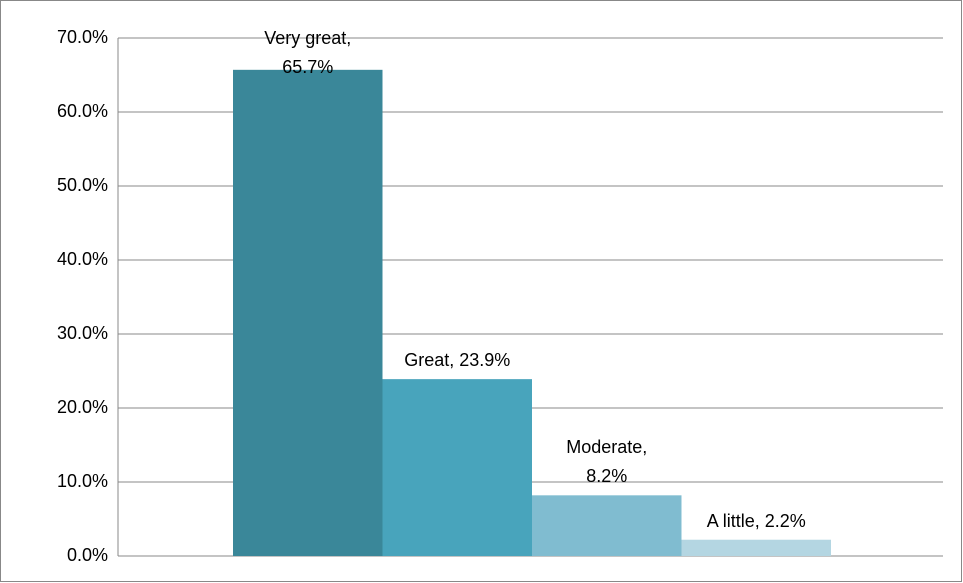 The height and width of the screenshot is (583, 963). I want to click on data-label: Great, 23.9%, so click(457, 360).